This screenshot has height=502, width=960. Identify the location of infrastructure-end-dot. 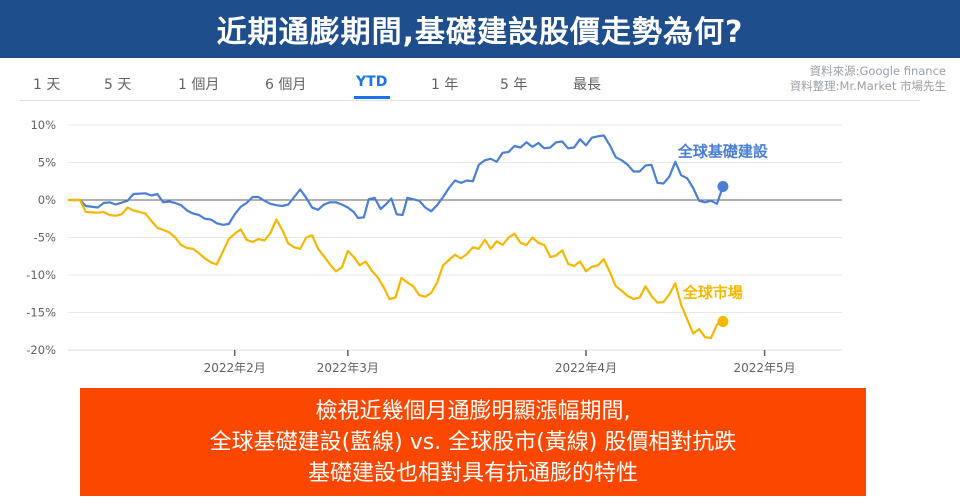
(723, 186).